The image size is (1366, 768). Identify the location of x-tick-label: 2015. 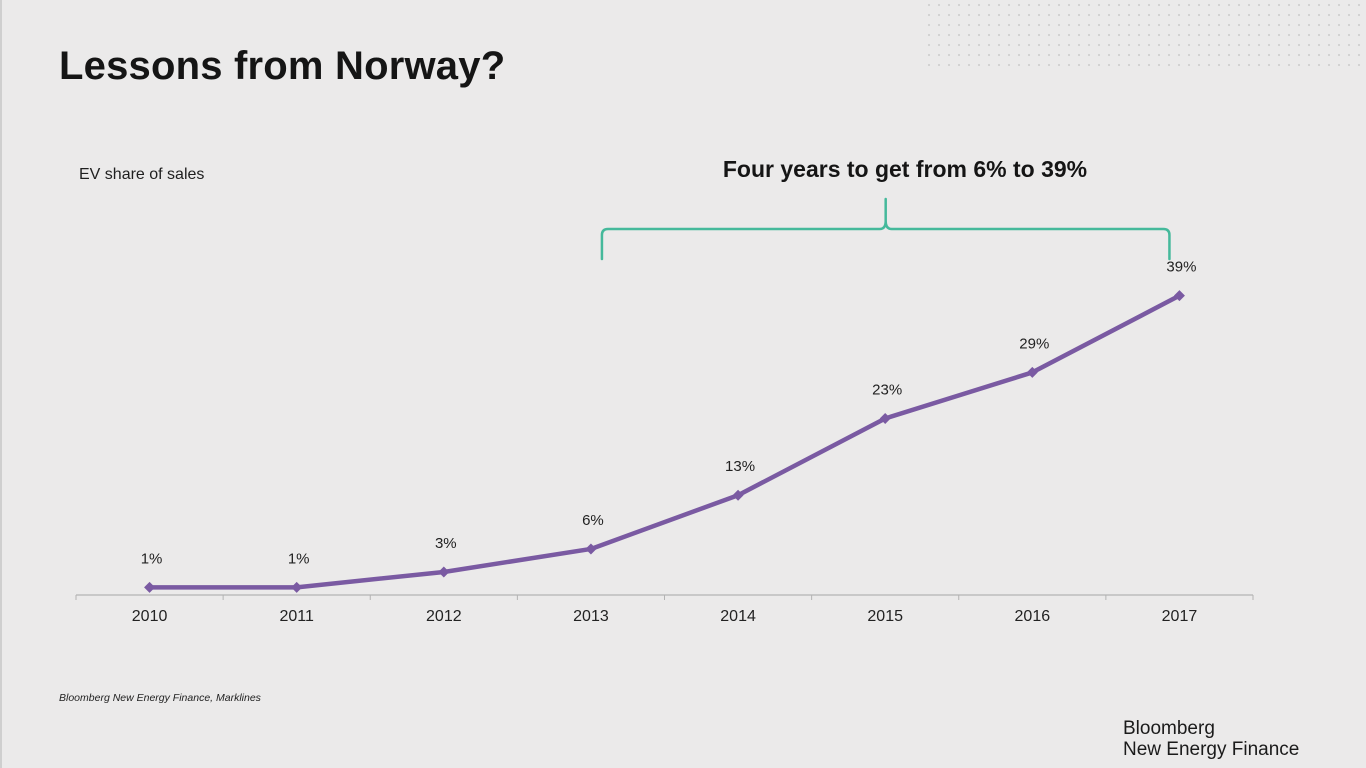
(885, 616).